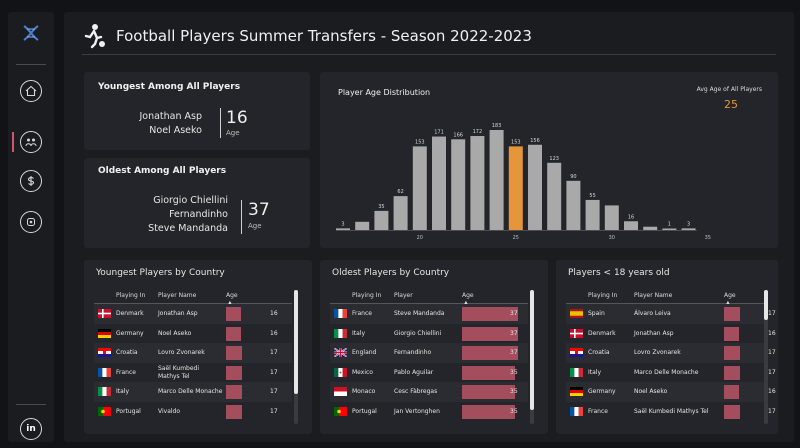  Describe the element at coordinates (31, 222) in the screenshot. I see `badge-nav-button` at that location.